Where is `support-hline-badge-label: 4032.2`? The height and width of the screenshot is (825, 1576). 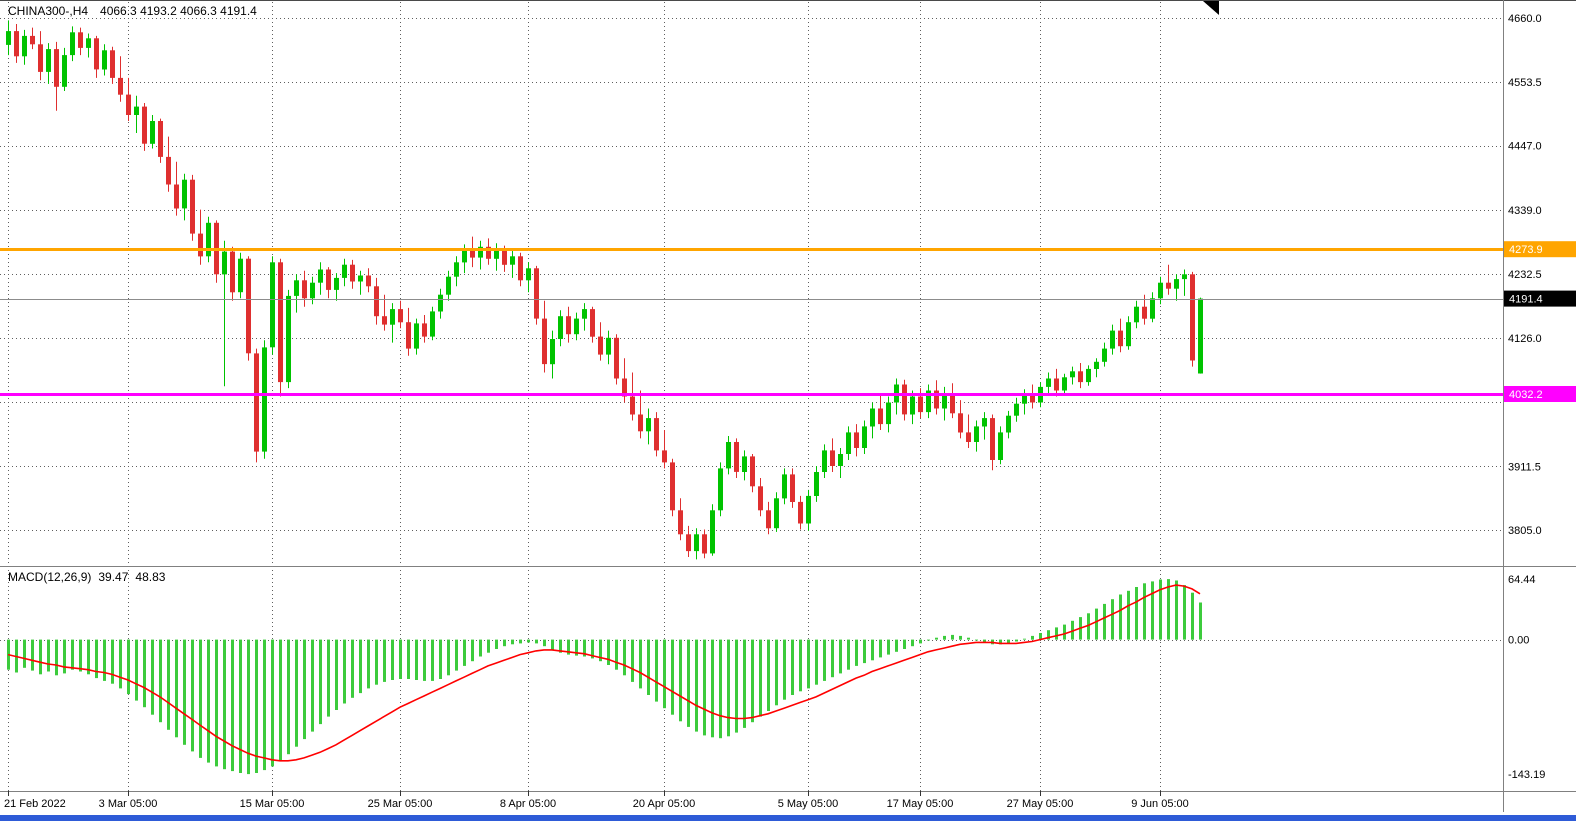 support-hline-badge-label: 4032.2 is located at coordinates (1526, 395).